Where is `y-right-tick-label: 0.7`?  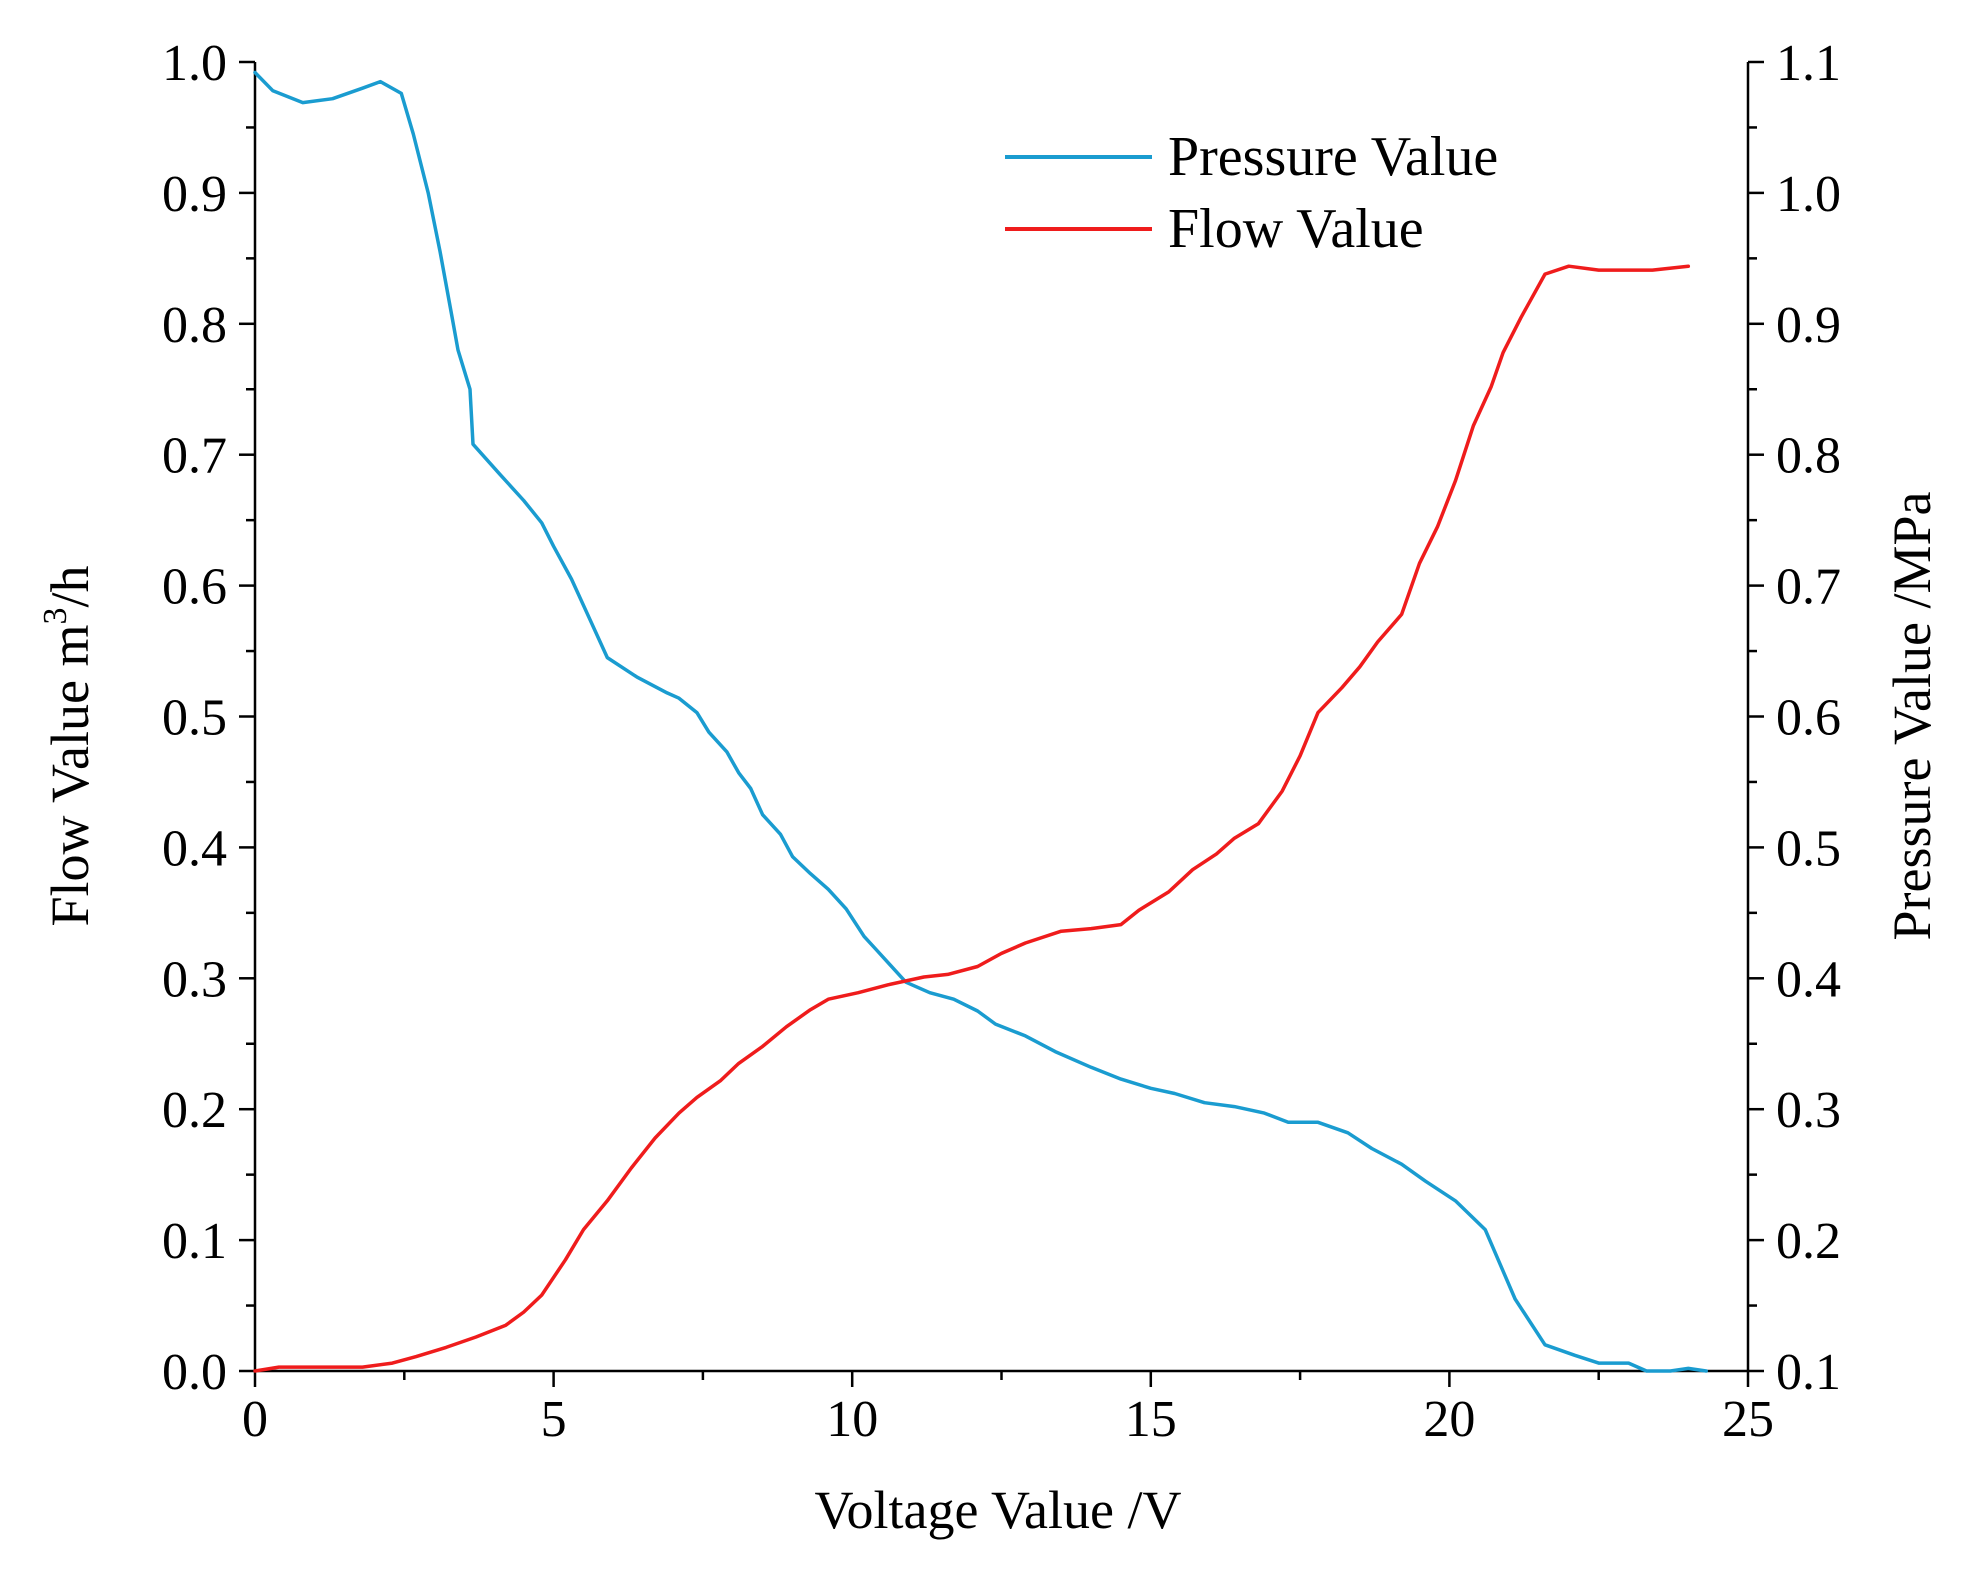 y-right-tick-label: 0.7 is located at coordinates (1808, 587).